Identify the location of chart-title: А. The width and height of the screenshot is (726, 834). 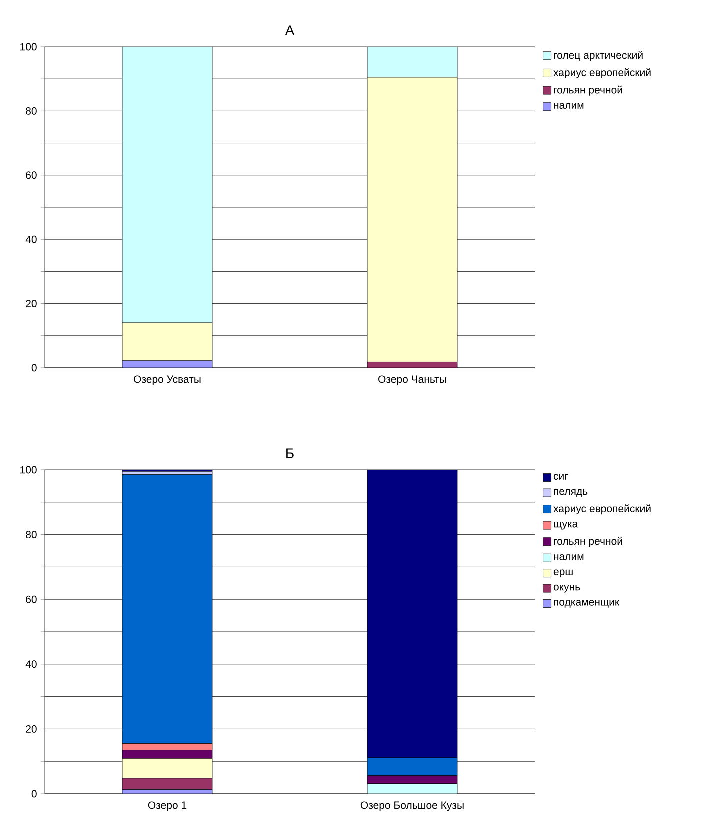
(290, 31).